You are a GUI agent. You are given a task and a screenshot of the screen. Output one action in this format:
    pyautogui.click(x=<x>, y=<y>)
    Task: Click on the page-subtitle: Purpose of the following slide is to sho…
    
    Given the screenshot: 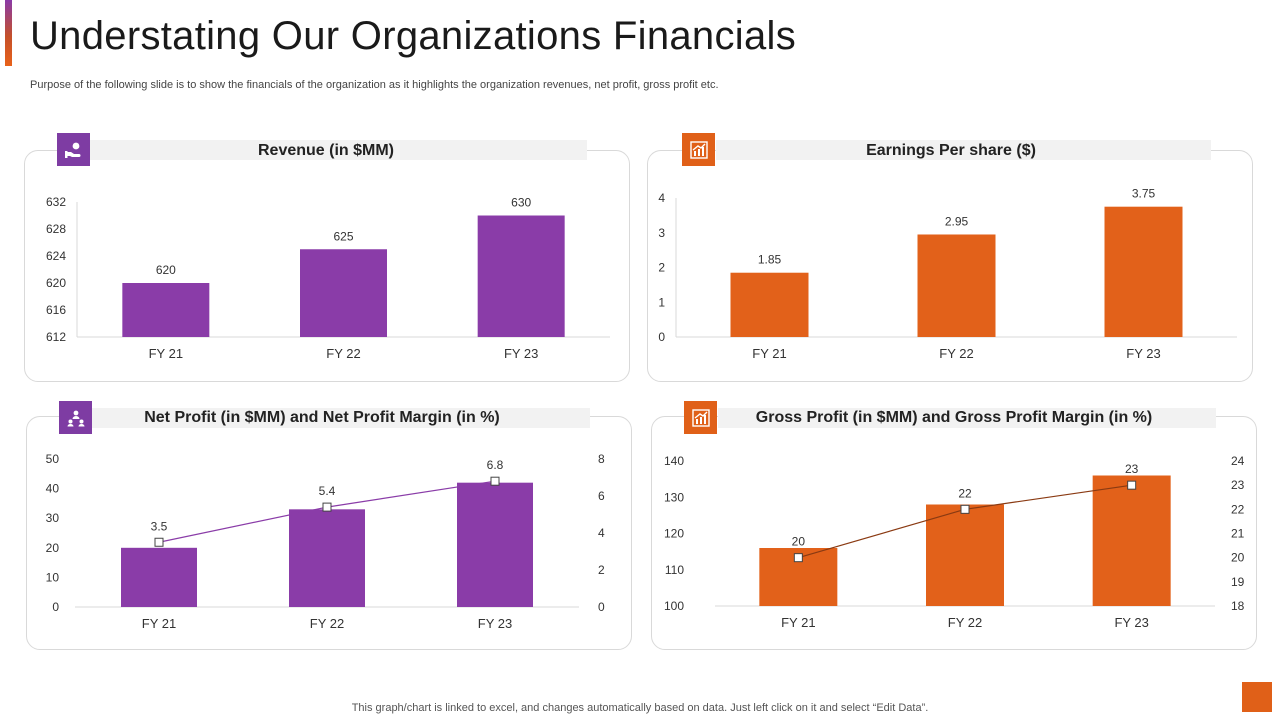 What is the action you would take?
    pyautogui.click(x=374, y=85)
    